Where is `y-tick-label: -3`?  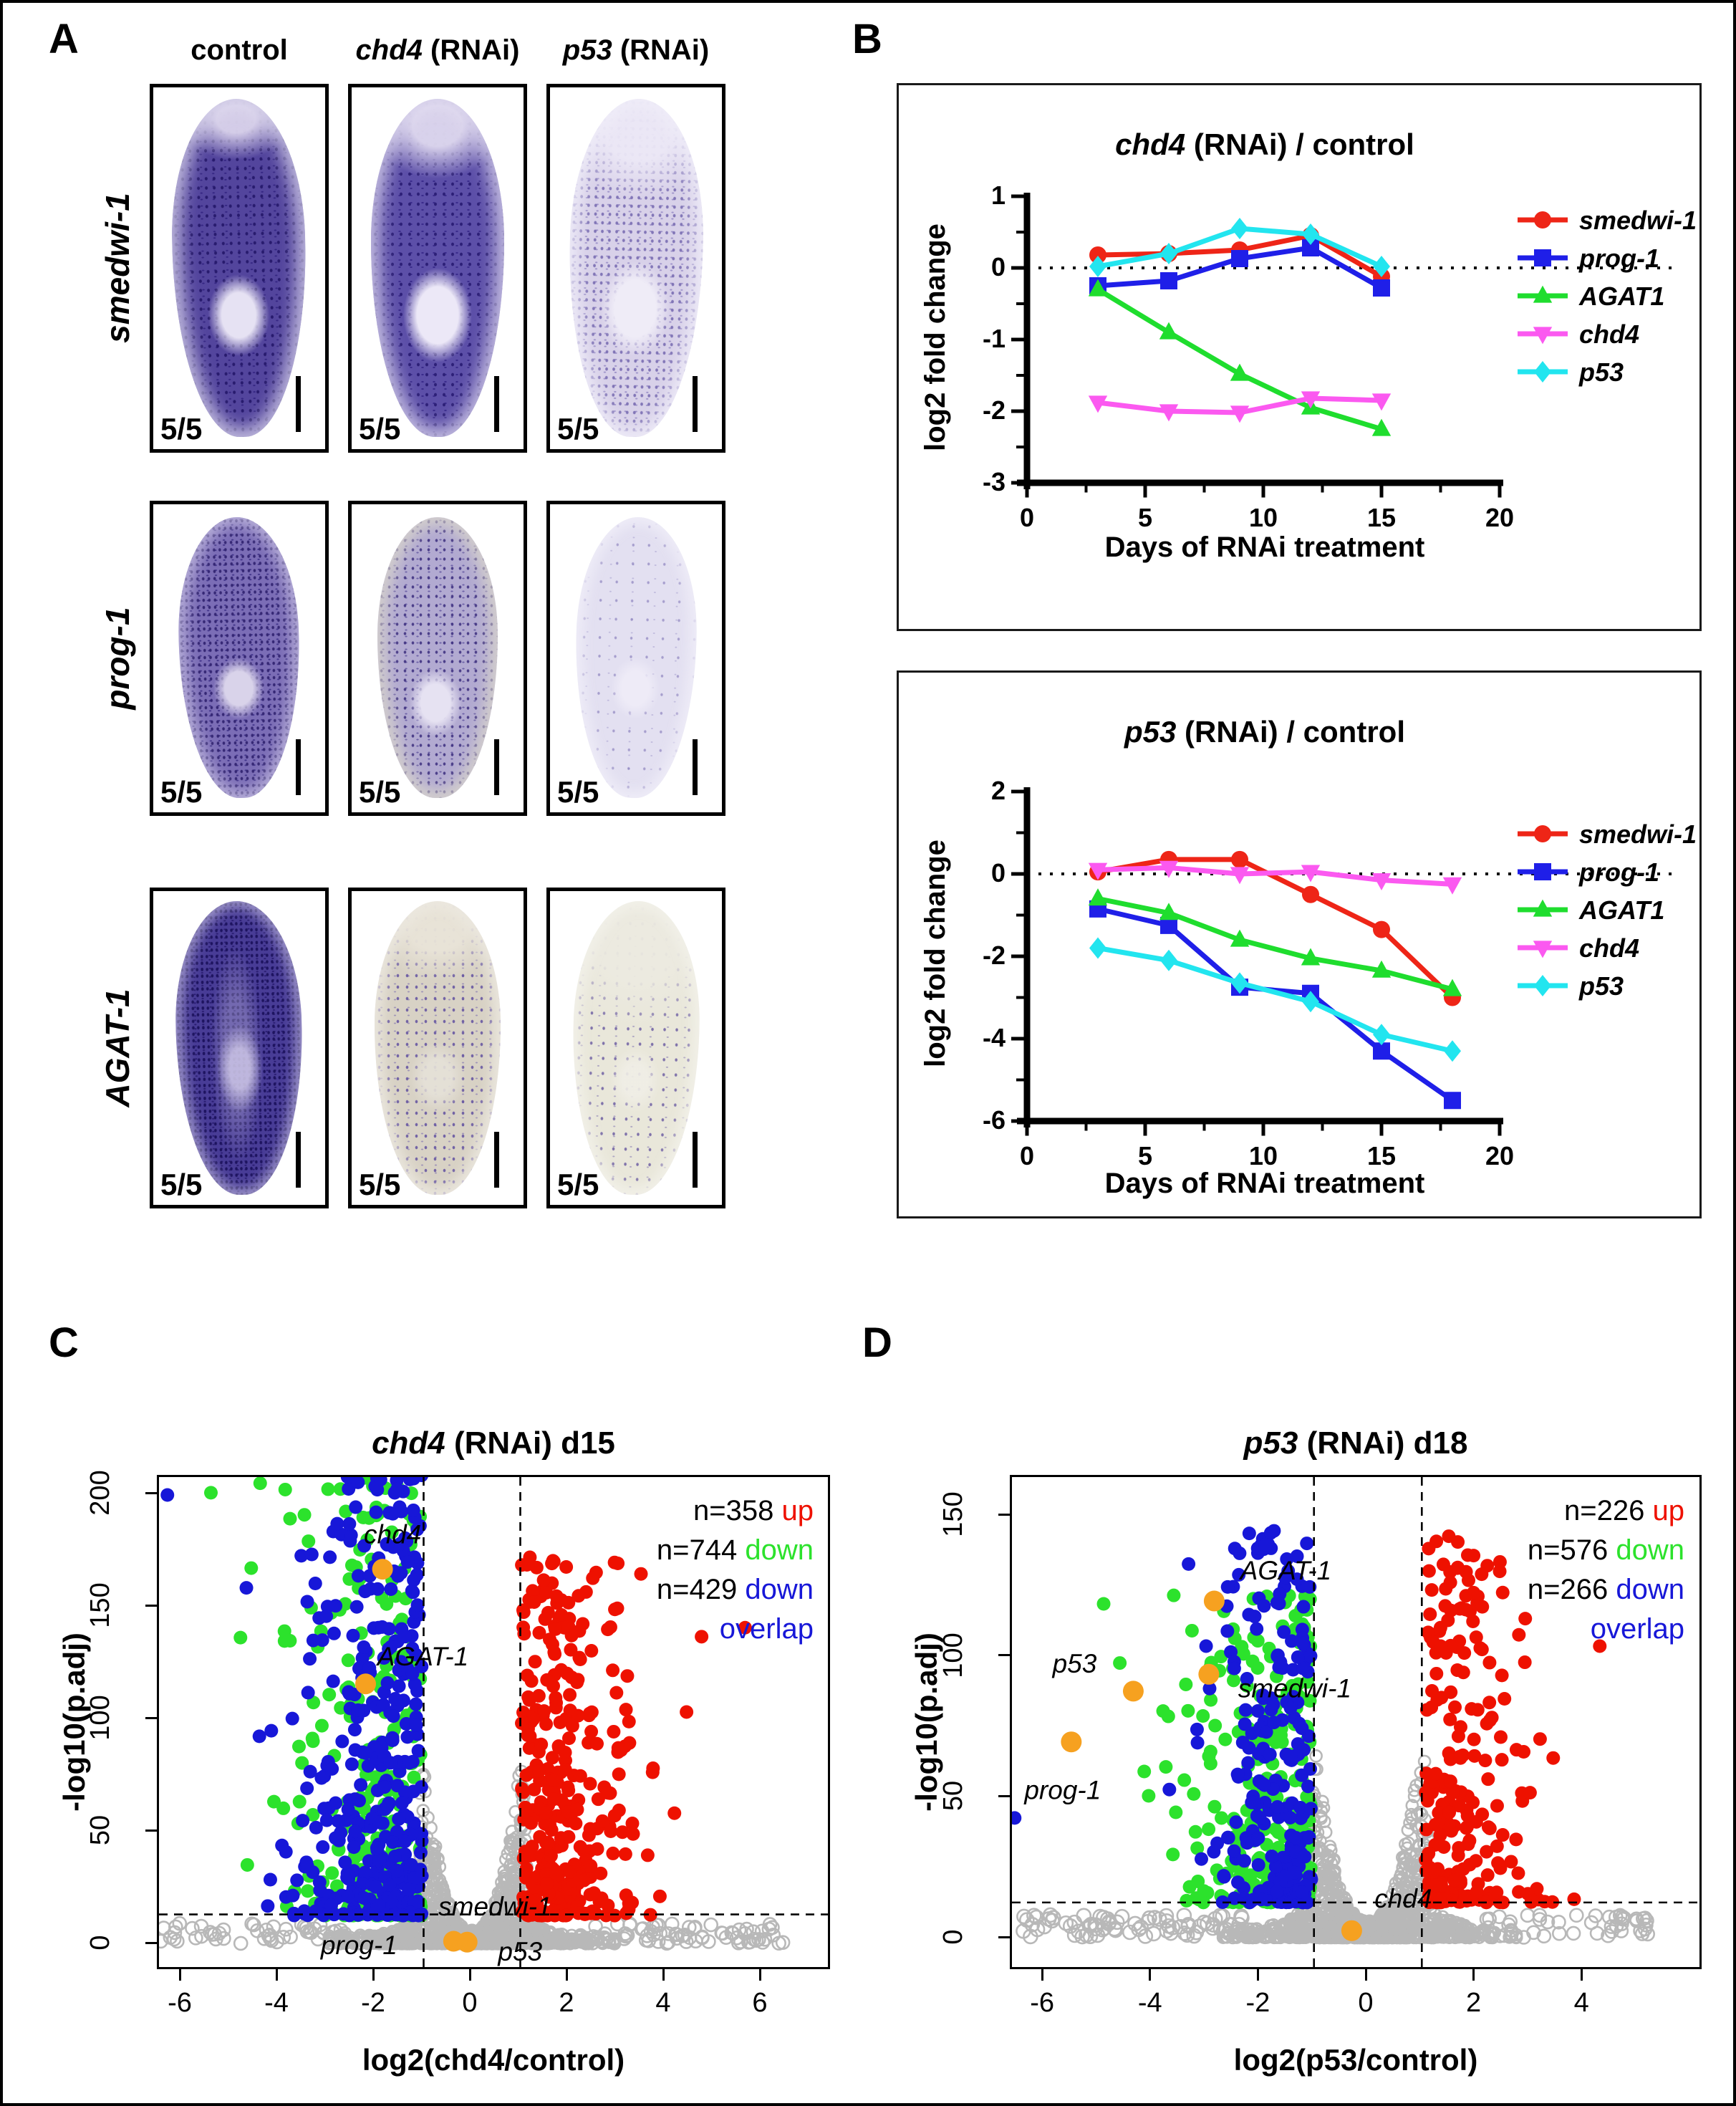
y-tick-label: -3 is located at coordinates (994, 482).